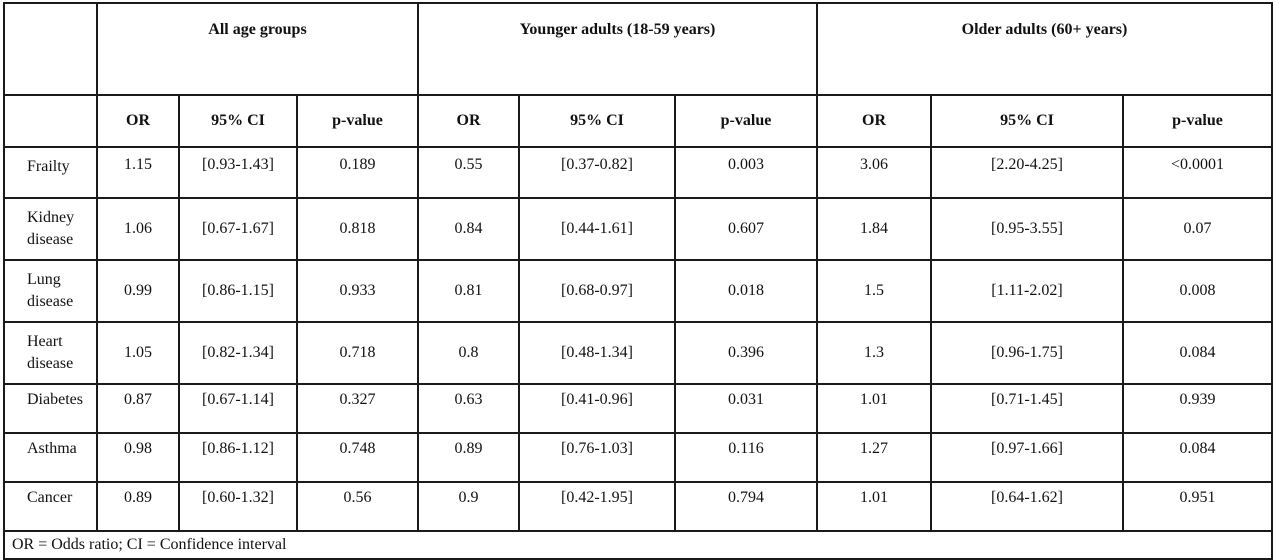 Image resolution: width=1280 pixels, height=560 pixels. I want to click on cell-ci: [0.67-1.14], so click(238, 408).